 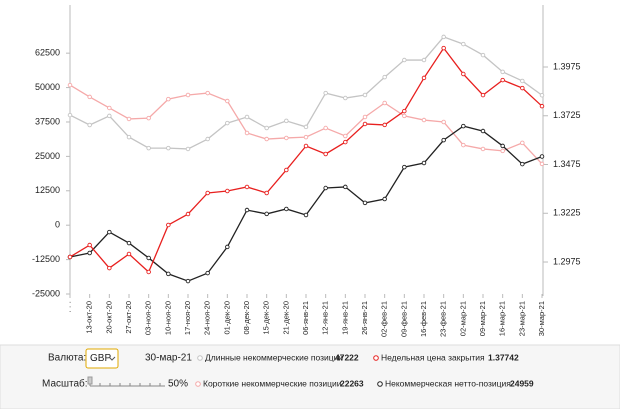 I want to click on y-tick-label: 37500, so click(x=47, y=121).